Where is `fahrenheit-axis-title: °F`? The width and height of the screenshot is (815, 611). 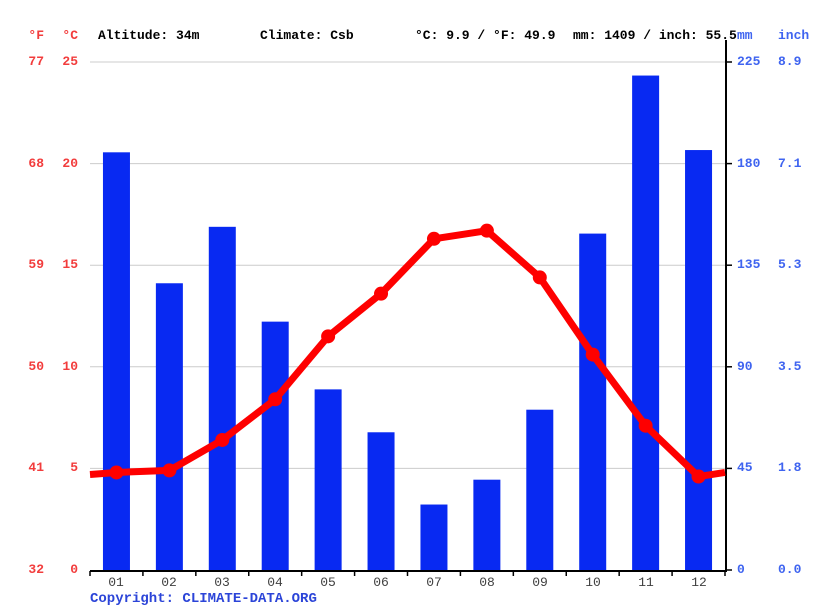 fahrenheit-axis-title: °F is located at coordinates (36, 35).